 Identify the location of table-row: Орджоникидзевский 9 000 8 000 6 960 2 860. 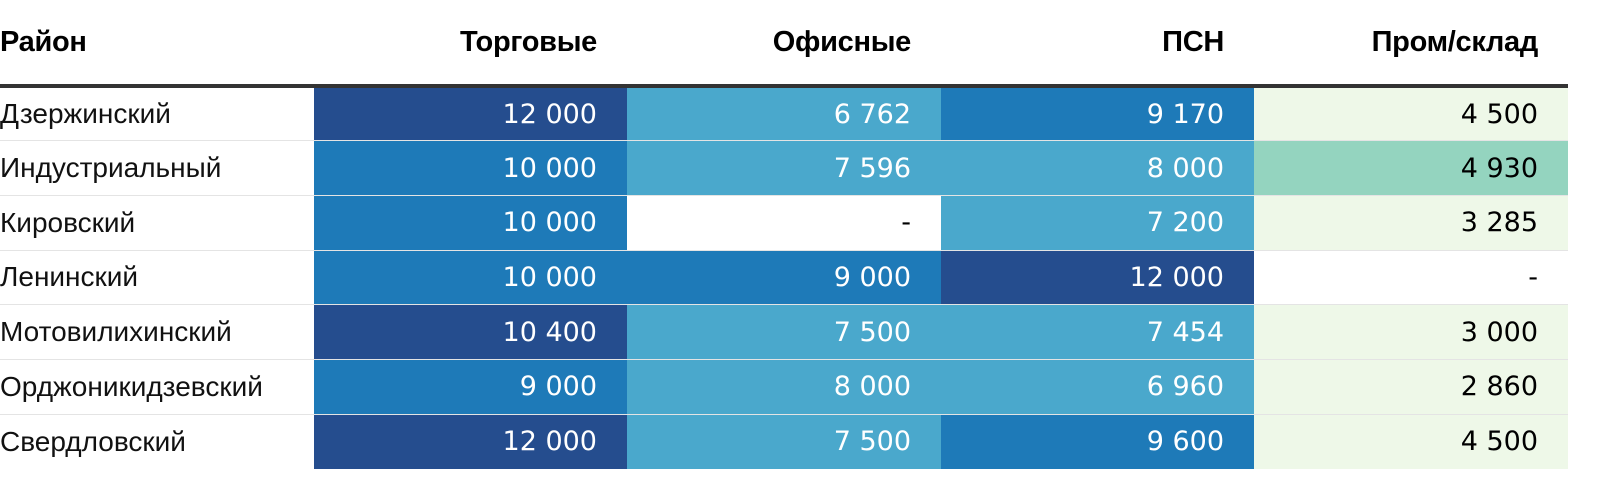
(784, 387).